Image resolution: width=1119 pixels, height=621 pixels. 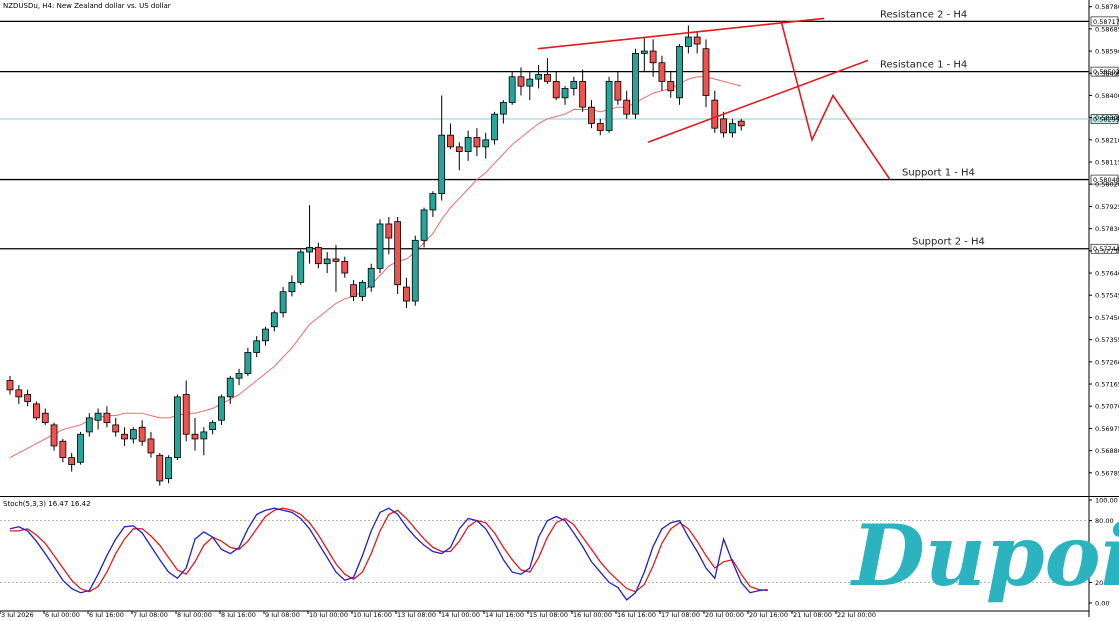 What do you see at coordinates (923, 14) in the screenshot?
I see `level-label: Resistance 2 - H4` at bounding box center [923, 14].